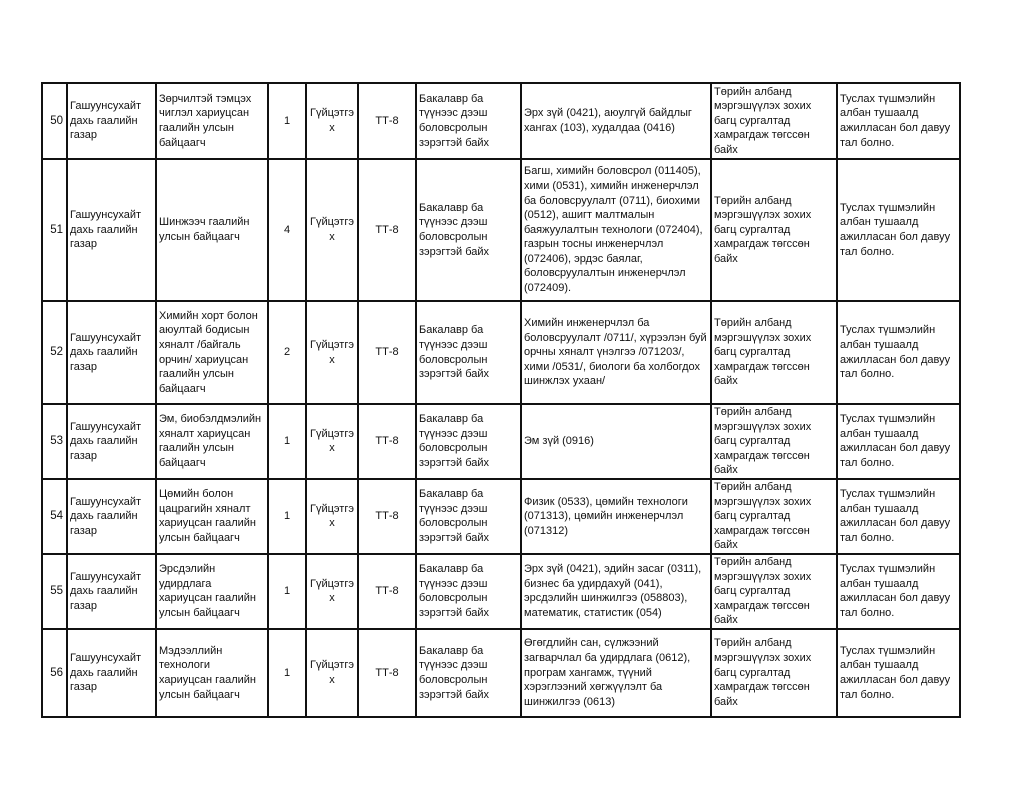 This screenshot has width=1024, height=791. I want to click on row-number-cell: 55, so click(54, 591).